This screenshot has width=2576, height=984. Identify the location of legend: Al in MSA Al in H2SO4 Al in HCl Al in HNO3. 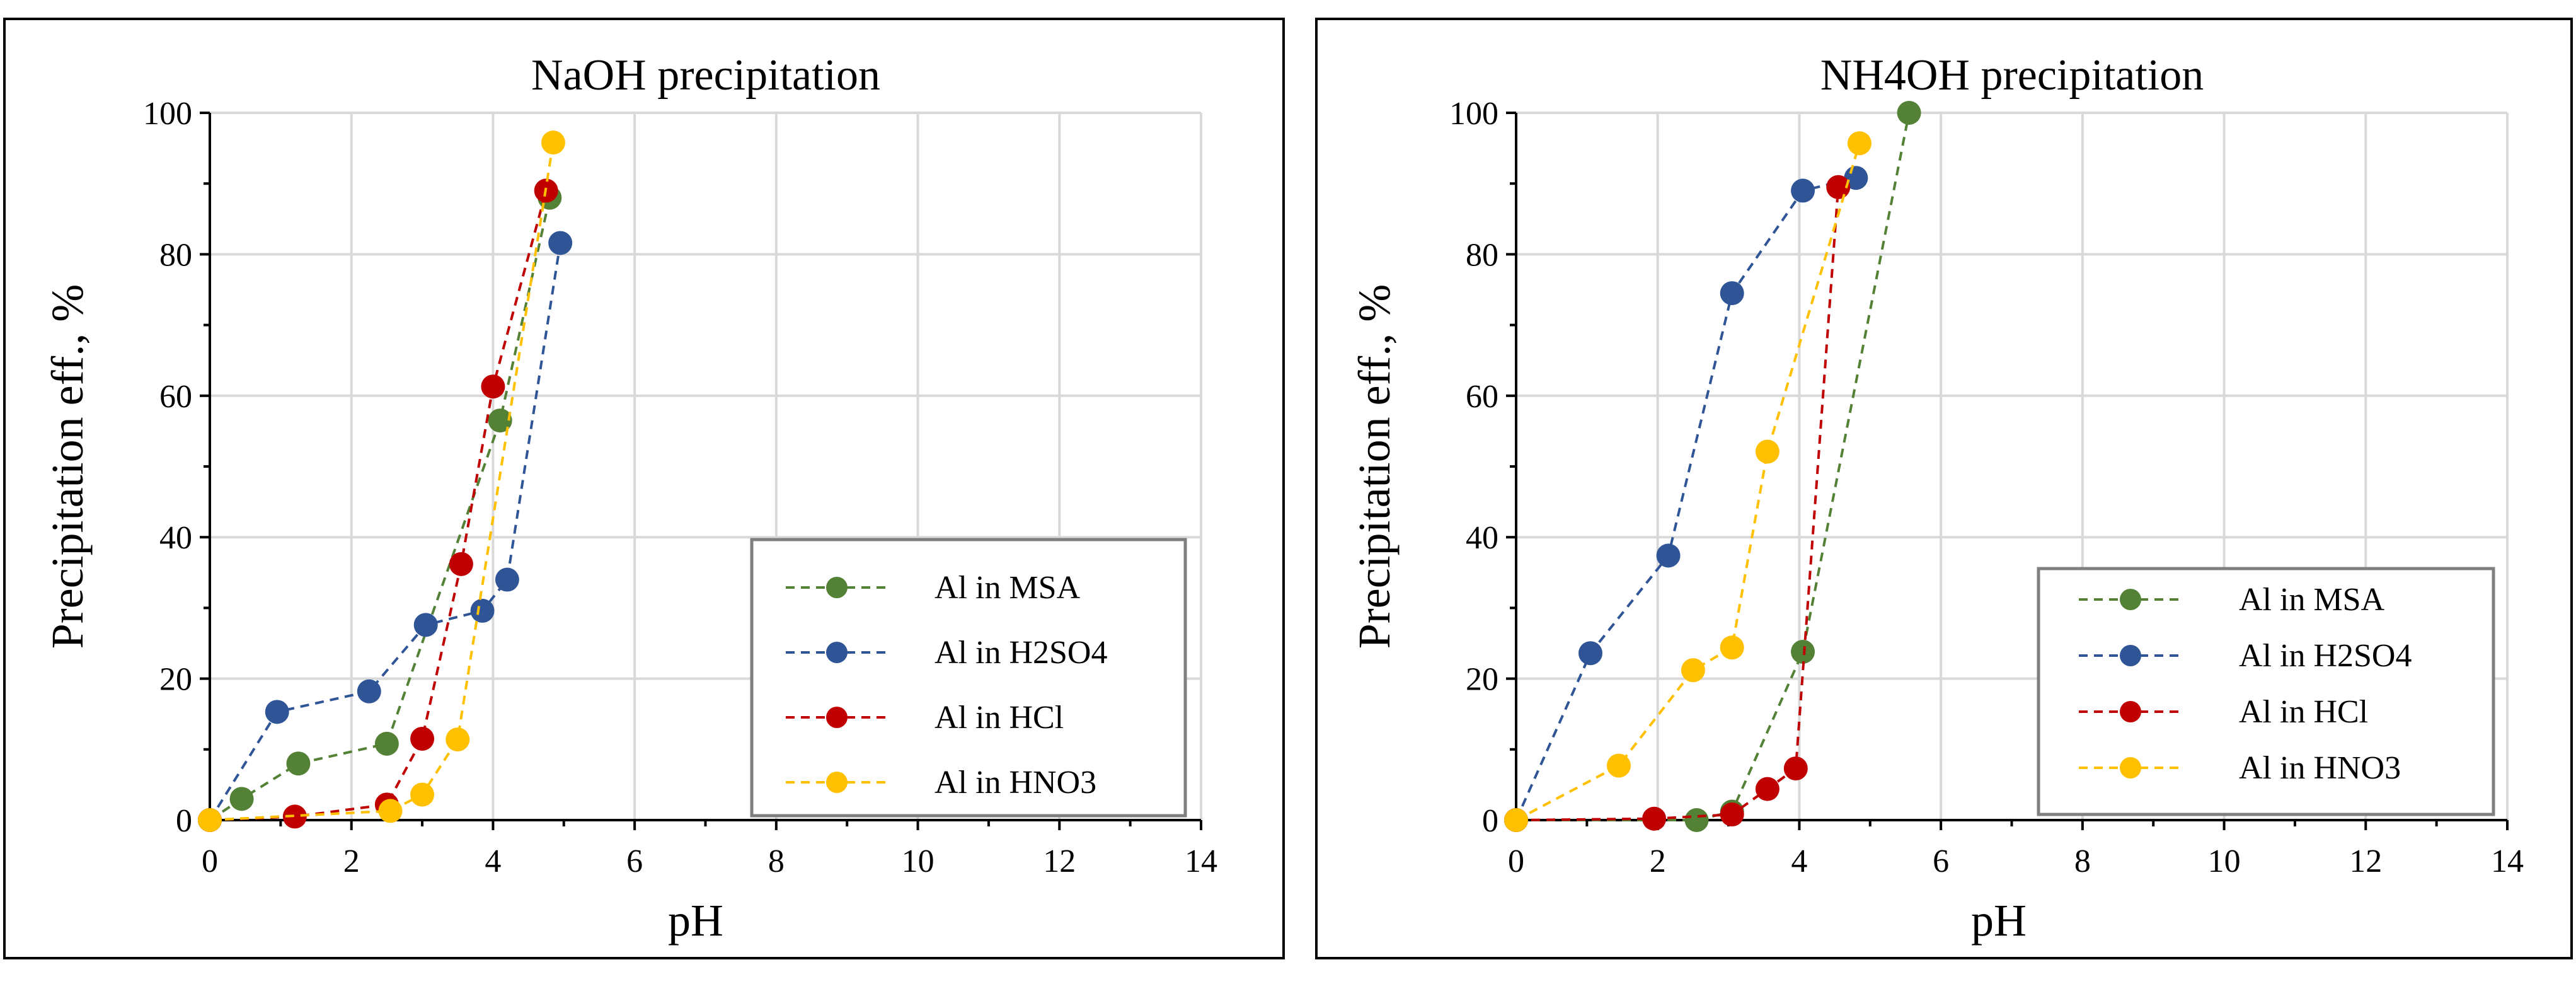
(2266, 691).